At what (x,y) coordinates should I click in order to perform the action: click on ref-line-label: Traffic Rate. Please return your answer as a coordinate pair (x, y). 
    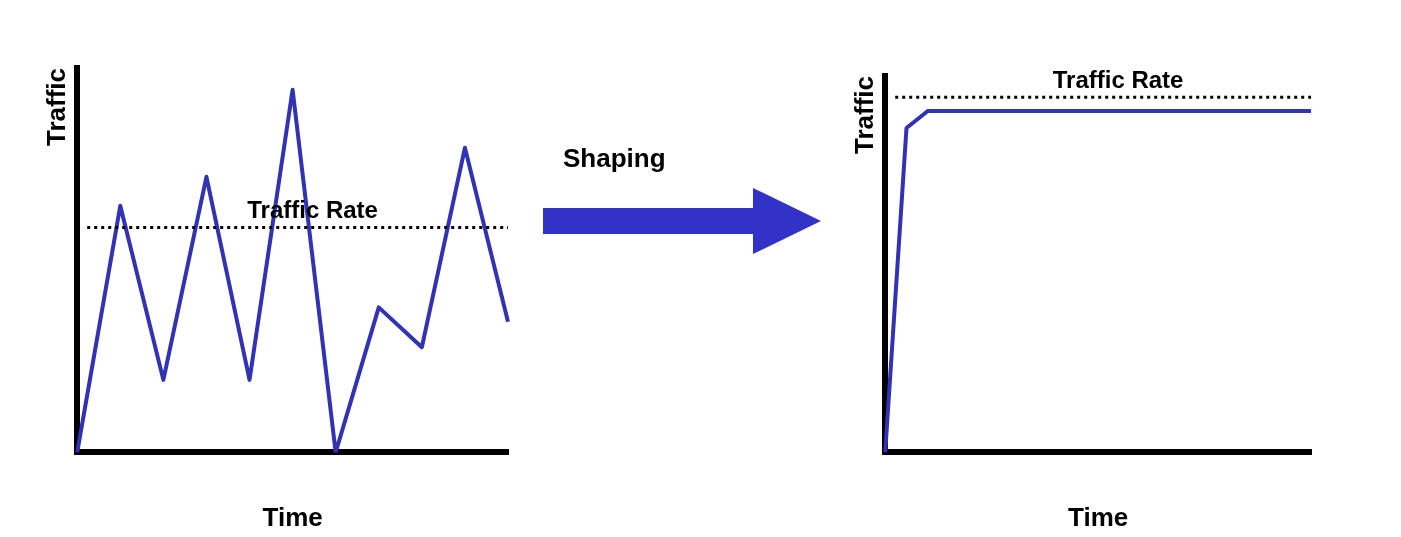
    Looking at the image, I should click on (1118, 79).